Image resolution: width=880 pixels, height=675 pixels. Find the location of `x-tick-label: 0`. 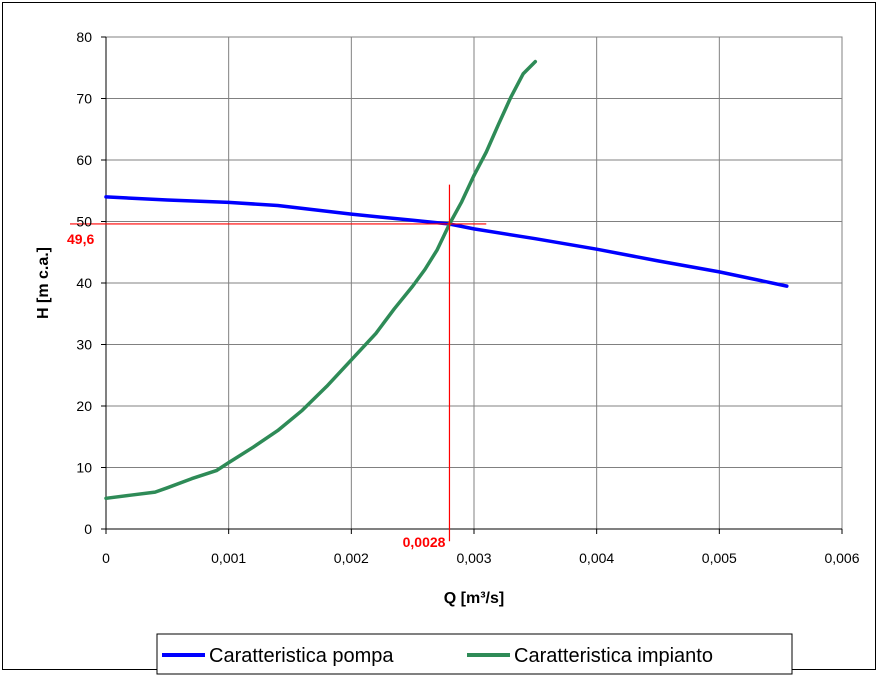

x-tick-label: 0 is located at coordinates (106, 558).